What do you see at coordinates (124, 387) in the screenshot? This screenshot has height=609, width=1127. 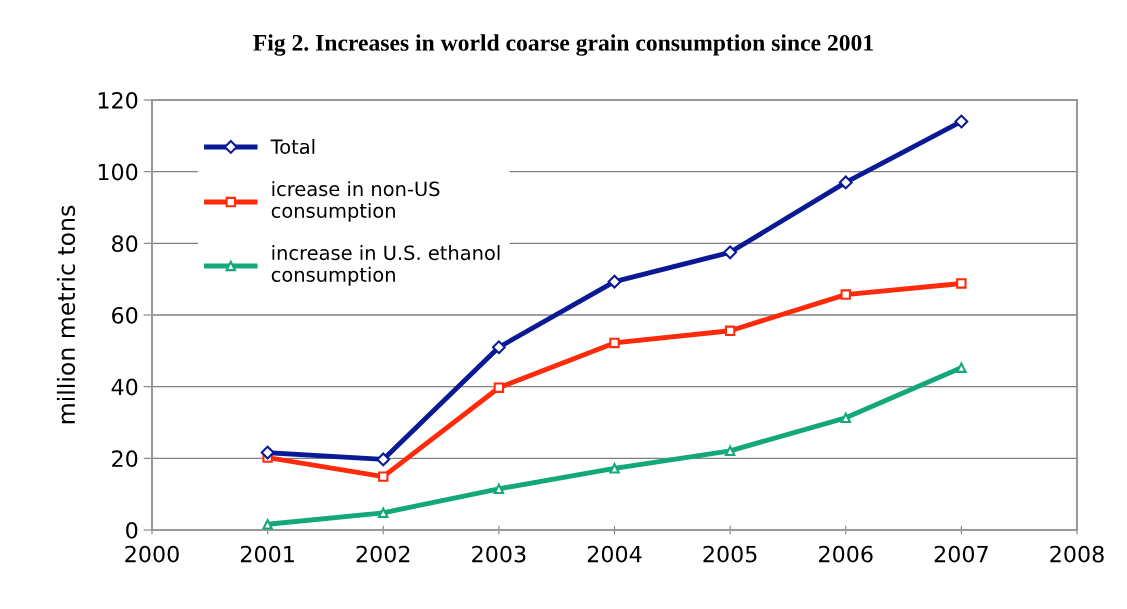 I see `y-tick-label: 40` at bounding box center [124, 387].